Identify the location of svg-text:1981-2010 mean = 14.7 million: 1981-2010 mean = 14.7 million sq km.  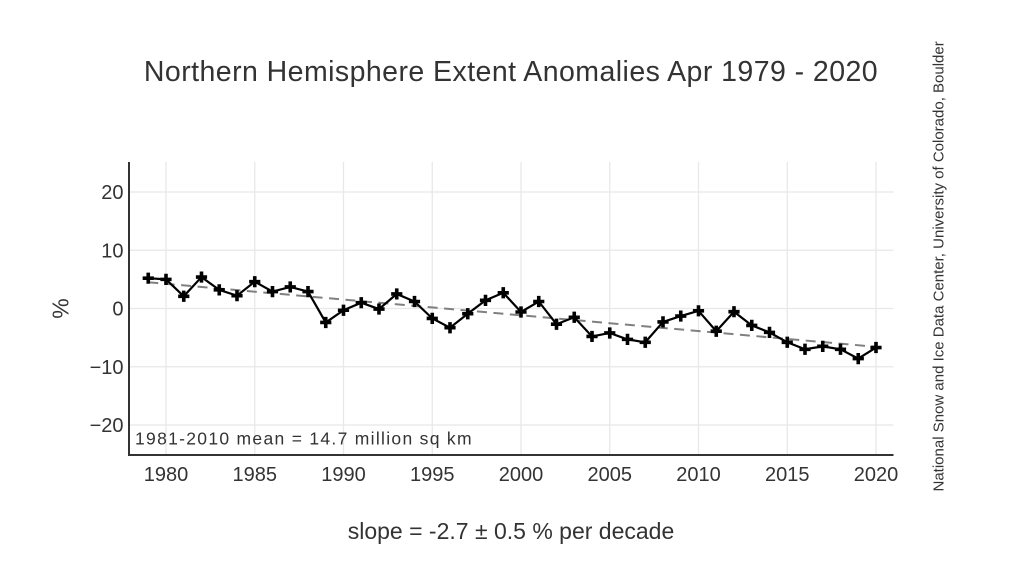
(304, 439).